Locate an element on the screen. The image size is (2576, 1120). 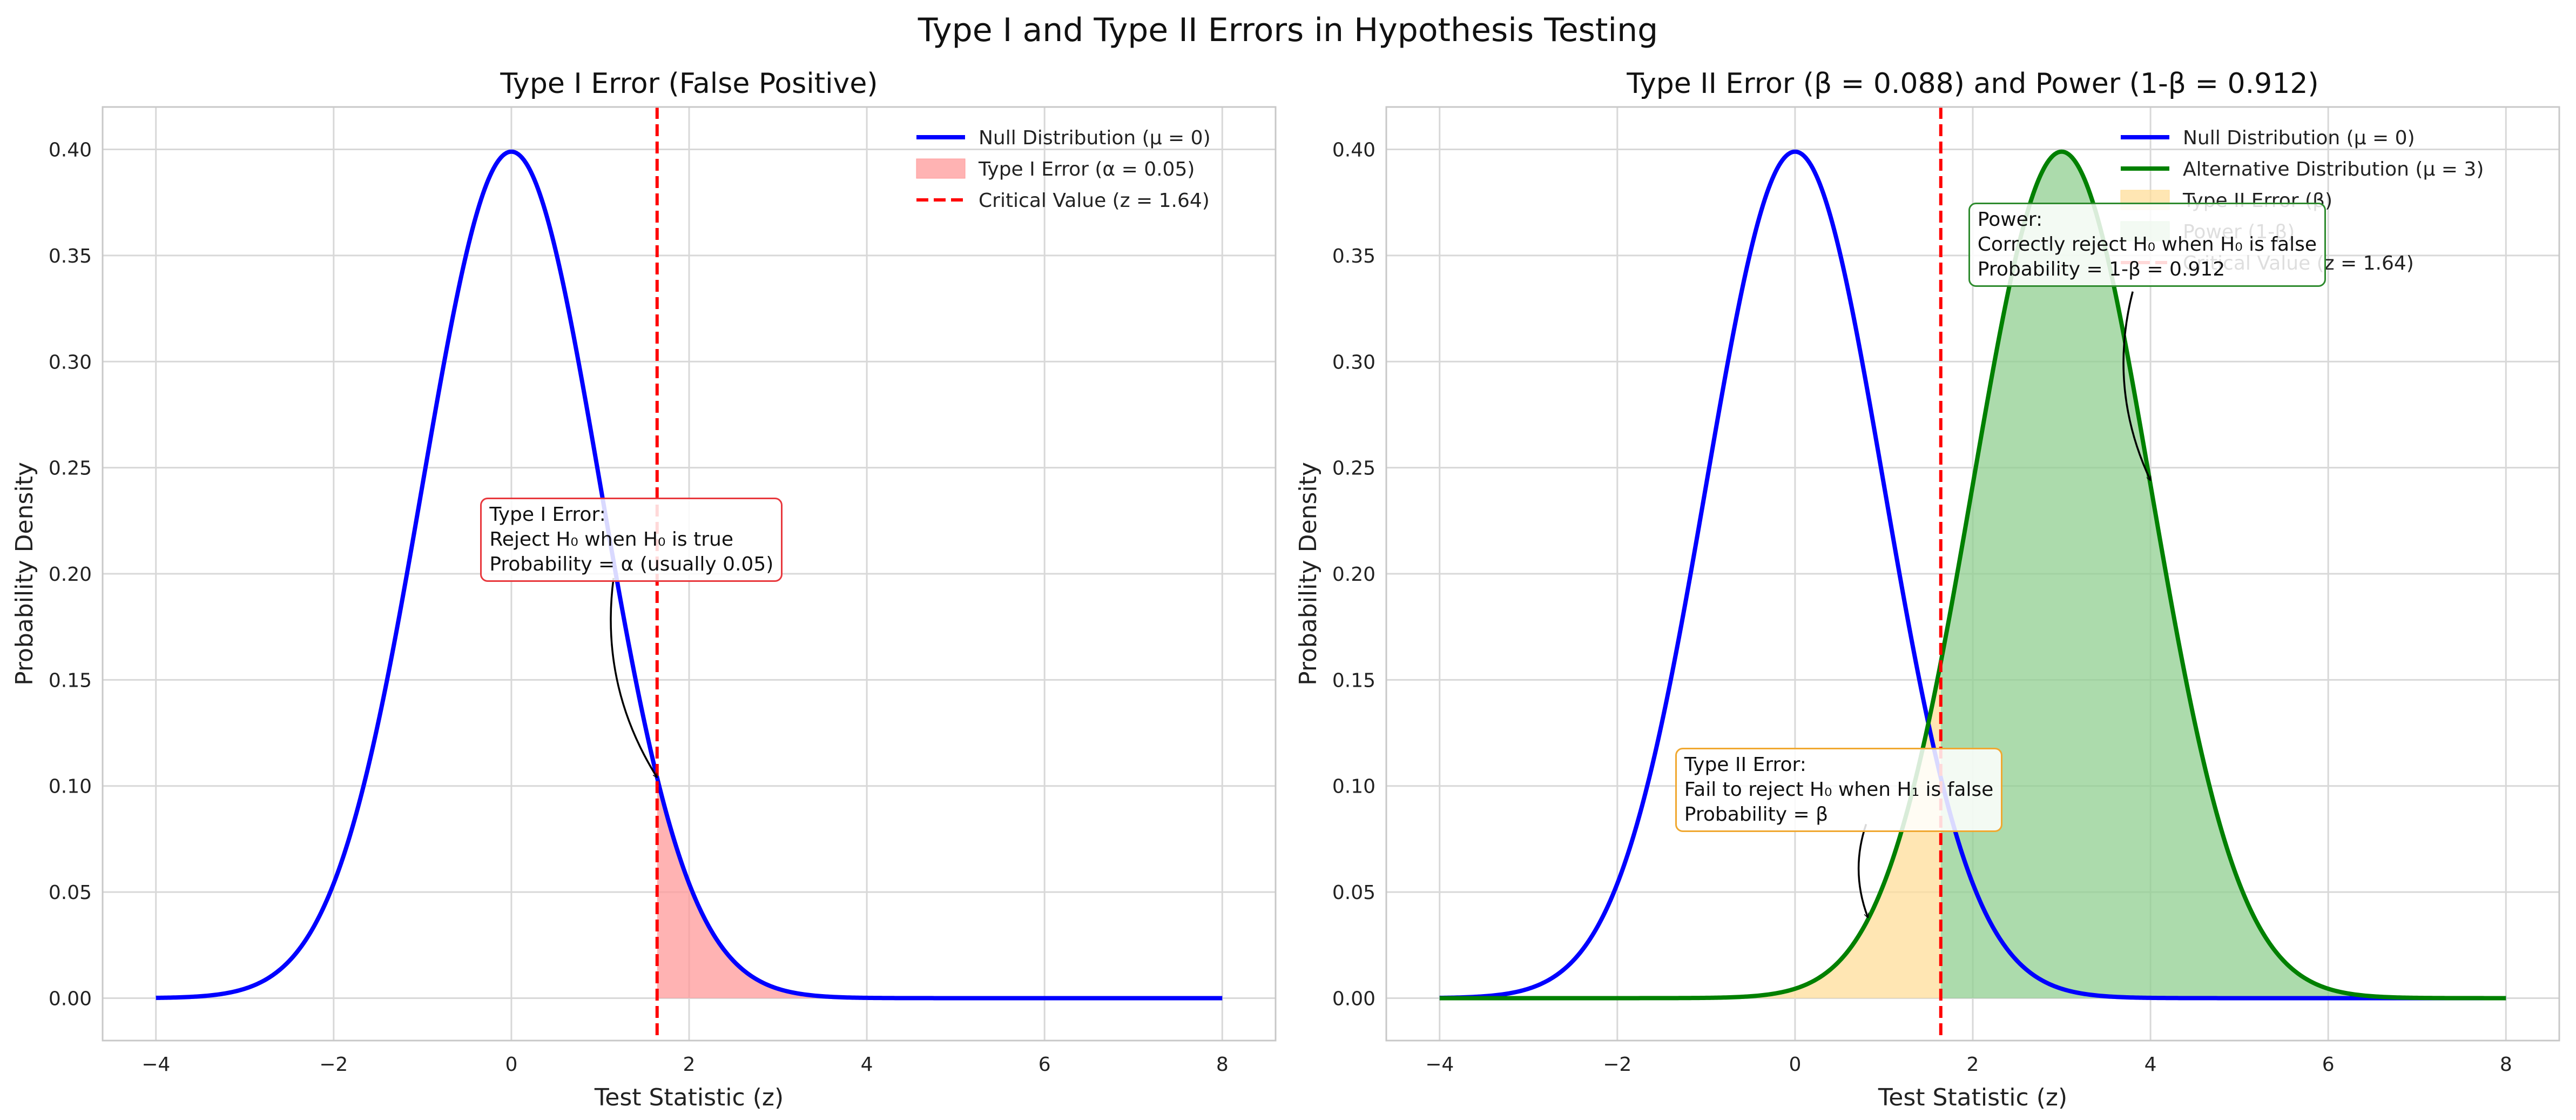
annotation-text: Power: is located at coordinates (2010, 219).